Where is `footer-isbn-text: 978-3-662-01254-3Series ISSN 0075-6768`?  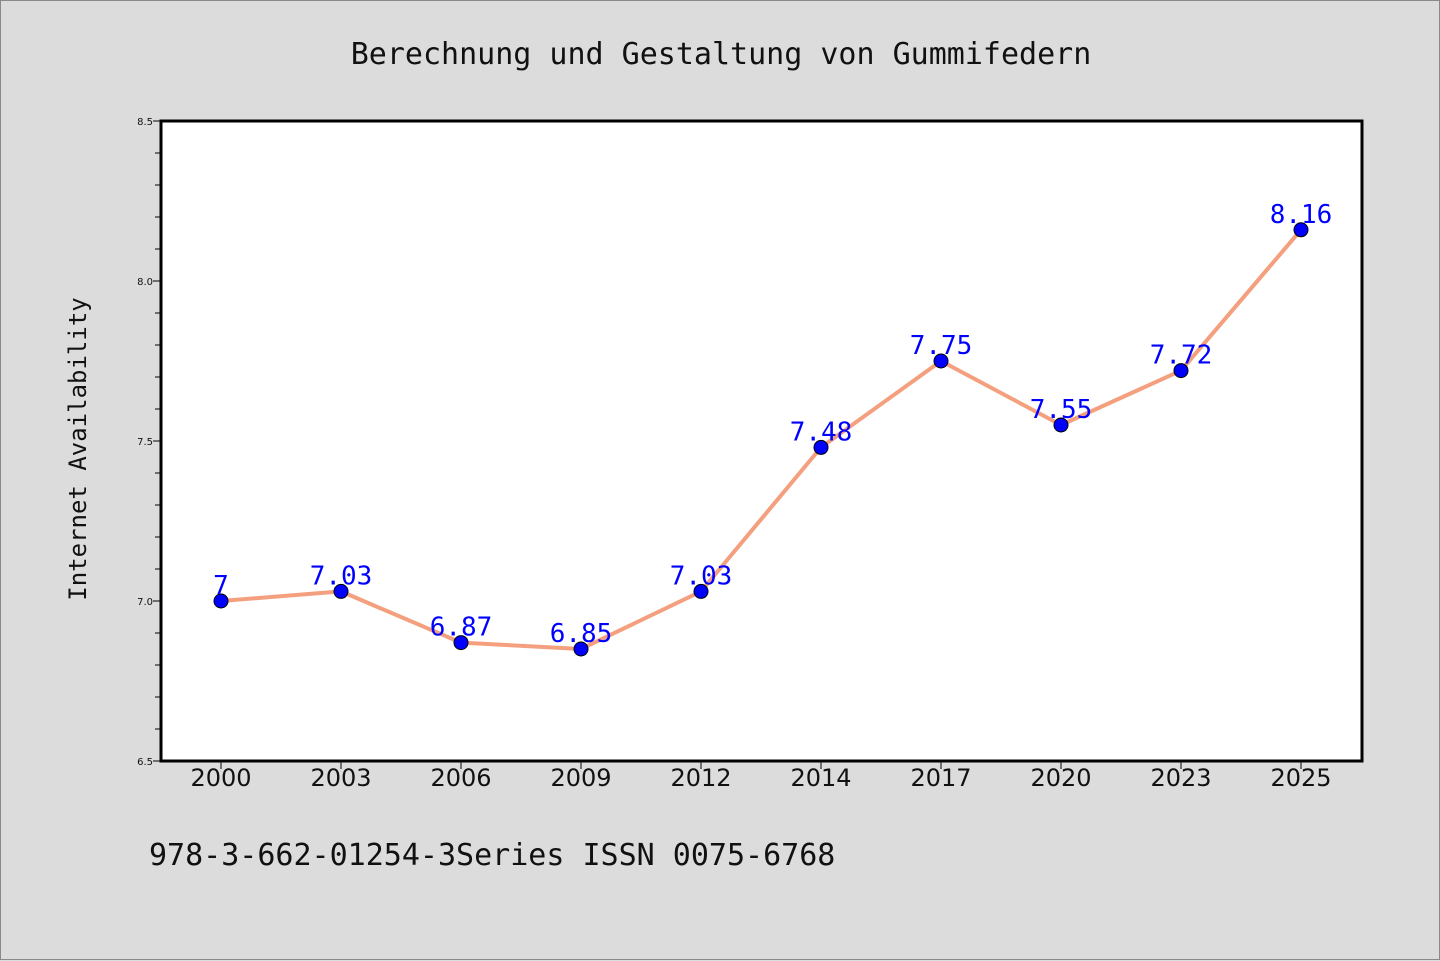 footer-isbn-text: 978-3-662-01254-3Series ISSN 0075-6768 is located at coordinates (492, 855).